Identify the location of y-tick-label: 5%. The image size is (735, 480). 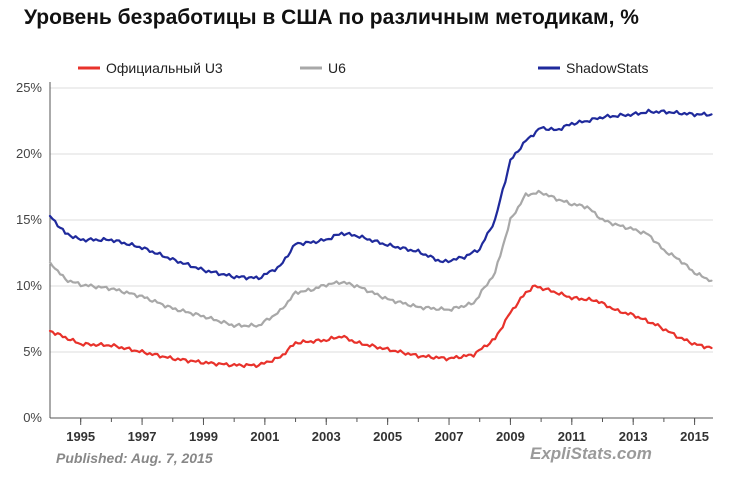
(32, 351).